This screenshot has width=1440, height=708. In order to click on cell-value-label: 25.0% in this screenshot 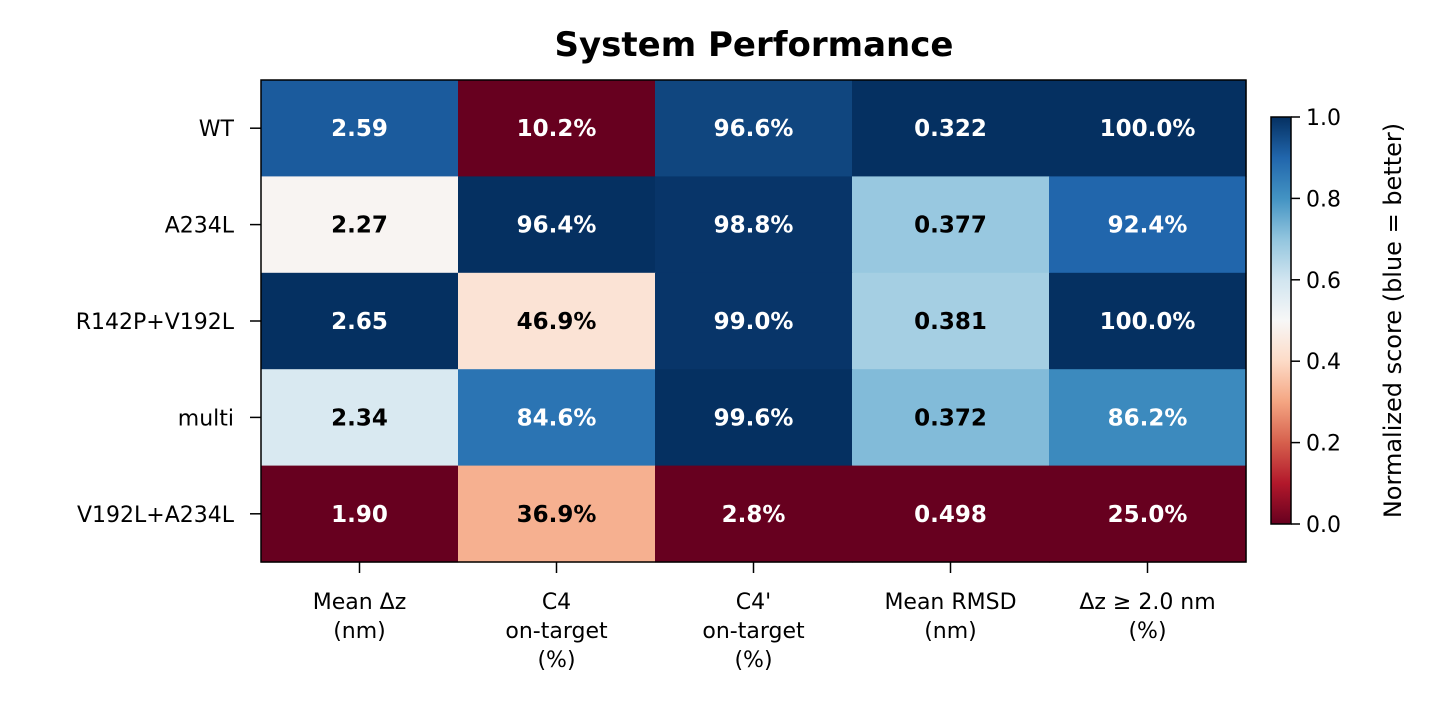, I will do `click(1148, 515)`.